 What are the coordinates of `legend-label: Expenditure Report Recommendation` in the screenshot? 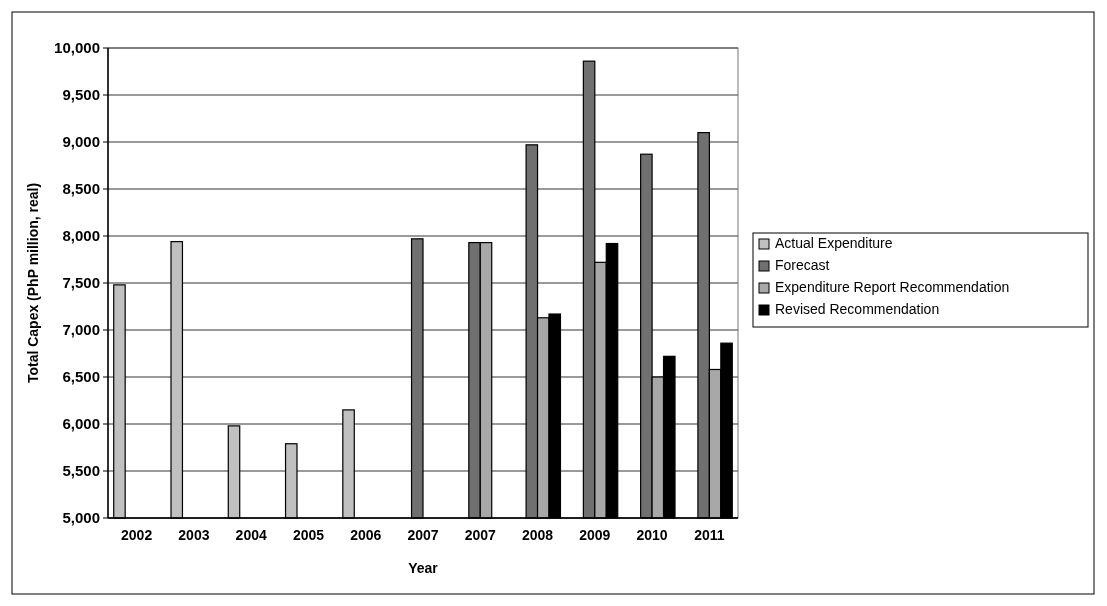 It's located at (892, 287).